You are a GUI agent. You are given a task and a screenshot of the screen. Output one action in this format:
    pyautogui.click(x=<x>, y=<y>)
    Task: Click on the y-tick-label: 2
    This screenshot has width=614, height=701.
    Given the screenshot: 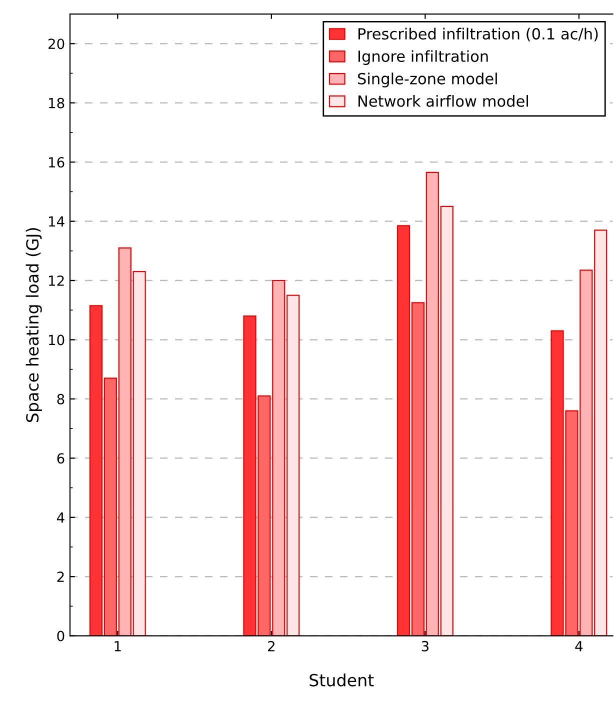 What is the action you would take?
    pyautogui.click(x=60, y=577)
    